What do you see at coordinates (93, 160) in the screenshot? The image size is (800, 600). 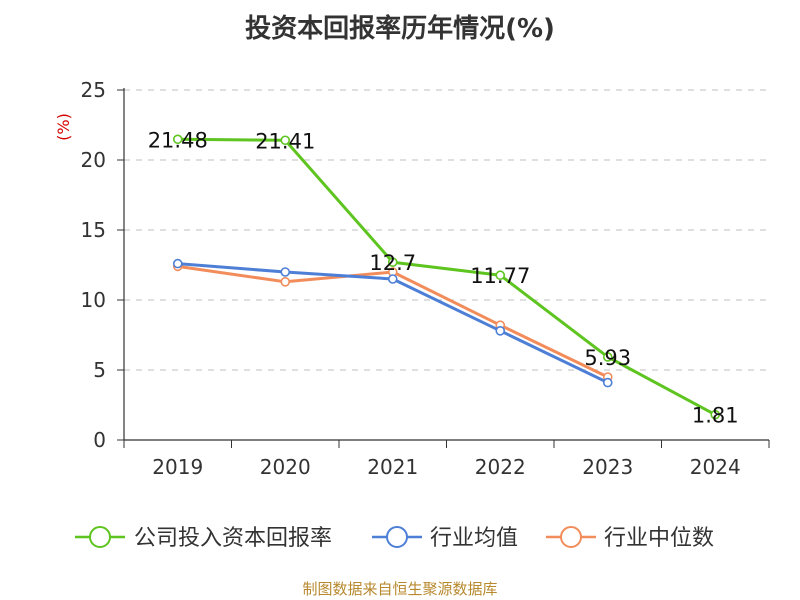 I see `y-tick-label: 20` at bounding box center [93, 160].